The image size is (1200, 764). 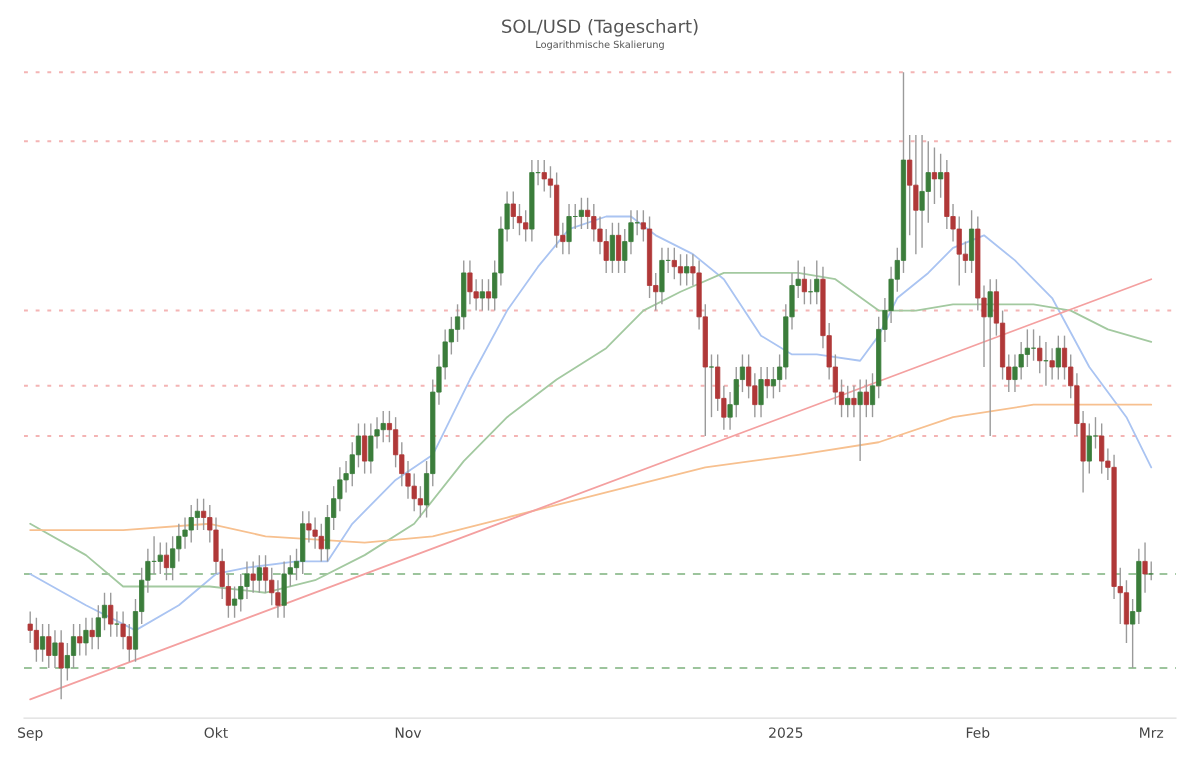 What do you see at coordinates (1152, 732) in the screenshot?
I see `x-tick-label: Mrz` at bounding box center [1152, 732].